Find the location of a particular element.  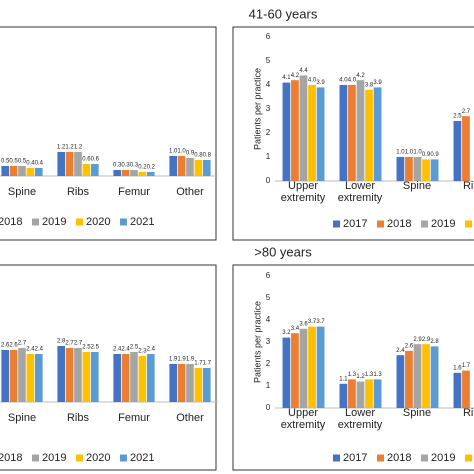

data-label: 0.2 is located at coordinates (151, 168).